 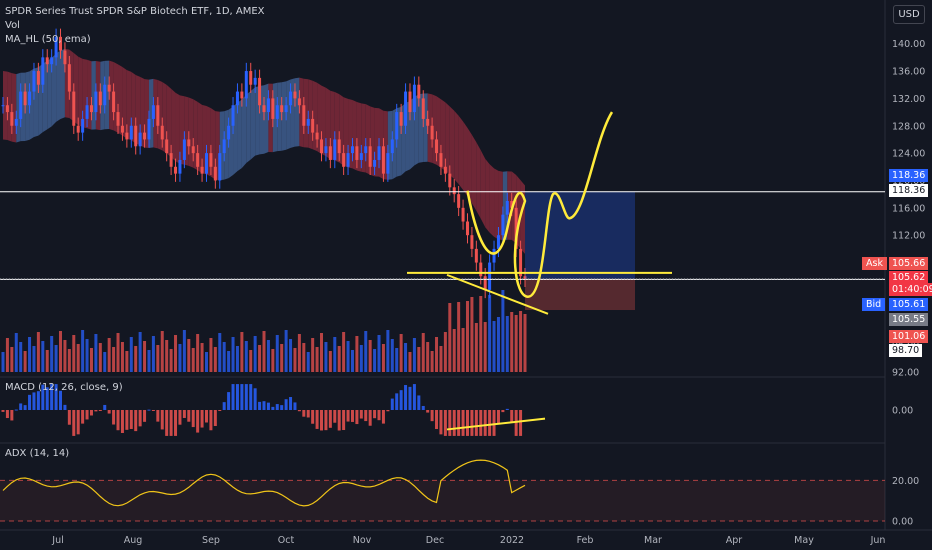 What do you see at coordinates (878, 540) in the screenshot?
I see `time-tick-label: Jun` at bounding box center [878, 540].